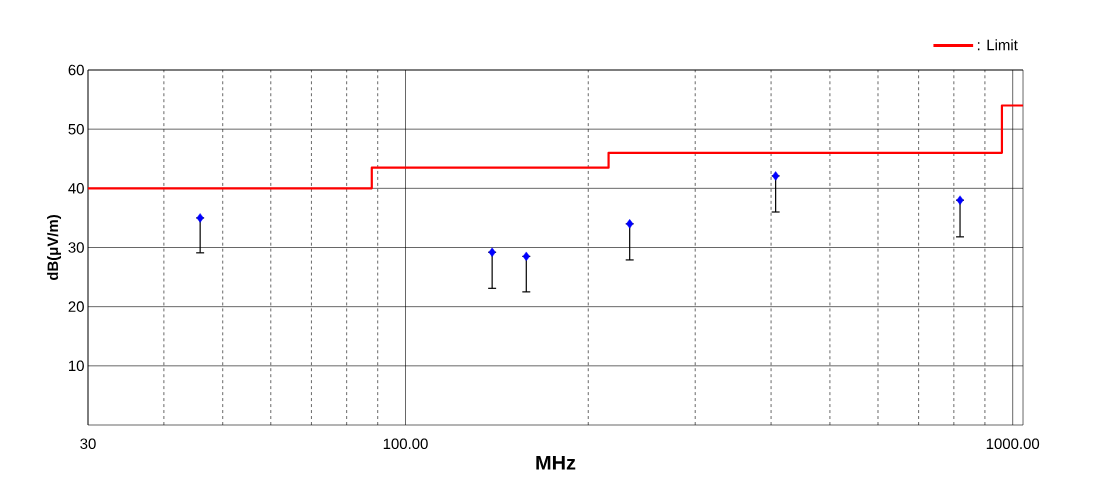 This screenshot has width=1097, height=489. Describe the element at coordinates (556, 462) in the screenshot. I see `x-axis-title: MHz` at that location.